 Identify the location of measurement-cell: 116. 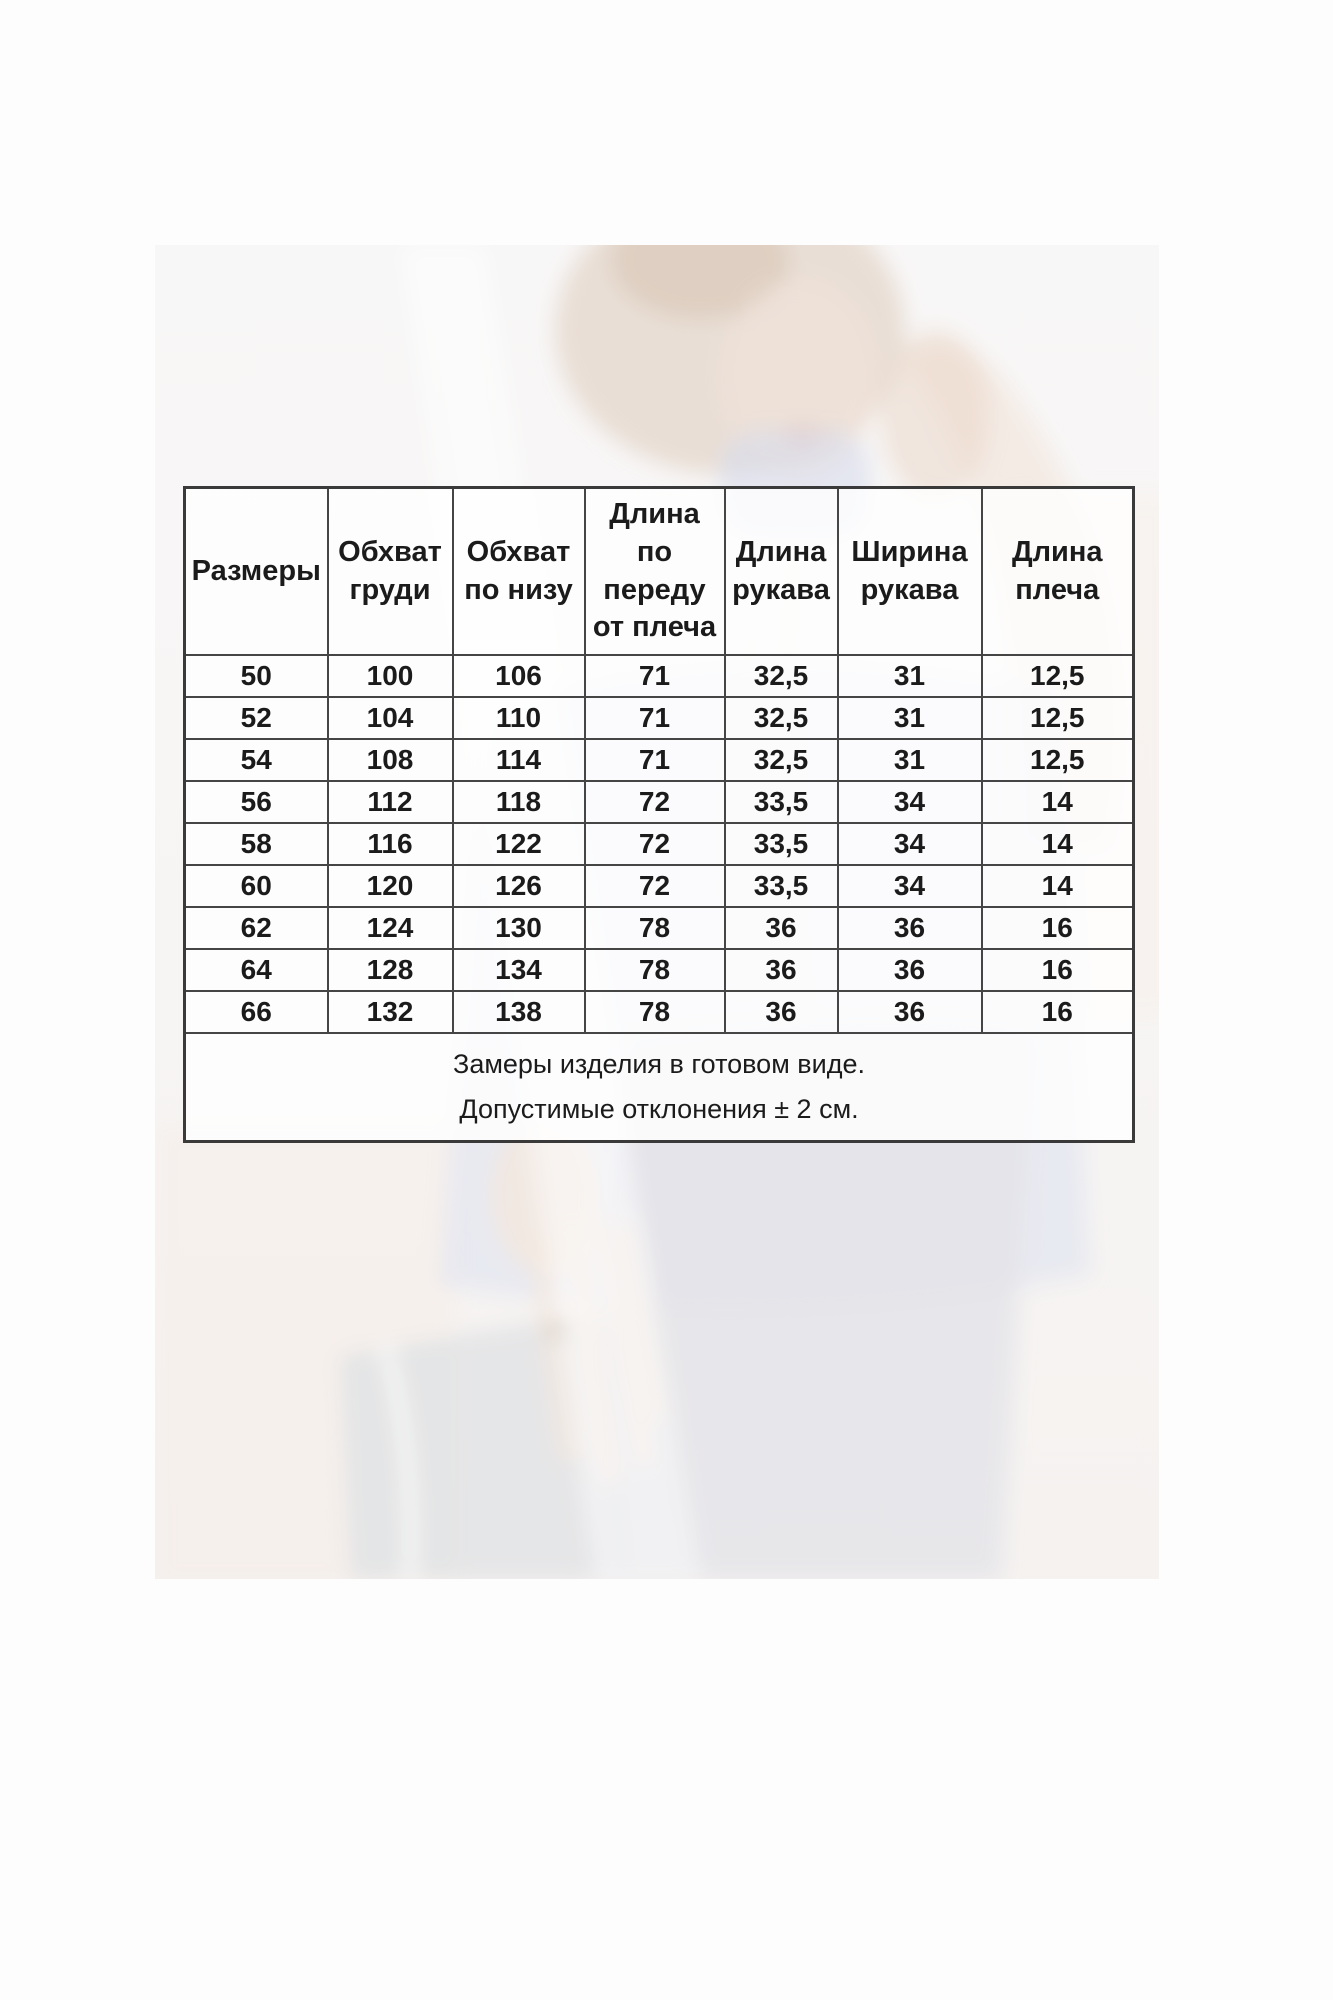
(390, 844).